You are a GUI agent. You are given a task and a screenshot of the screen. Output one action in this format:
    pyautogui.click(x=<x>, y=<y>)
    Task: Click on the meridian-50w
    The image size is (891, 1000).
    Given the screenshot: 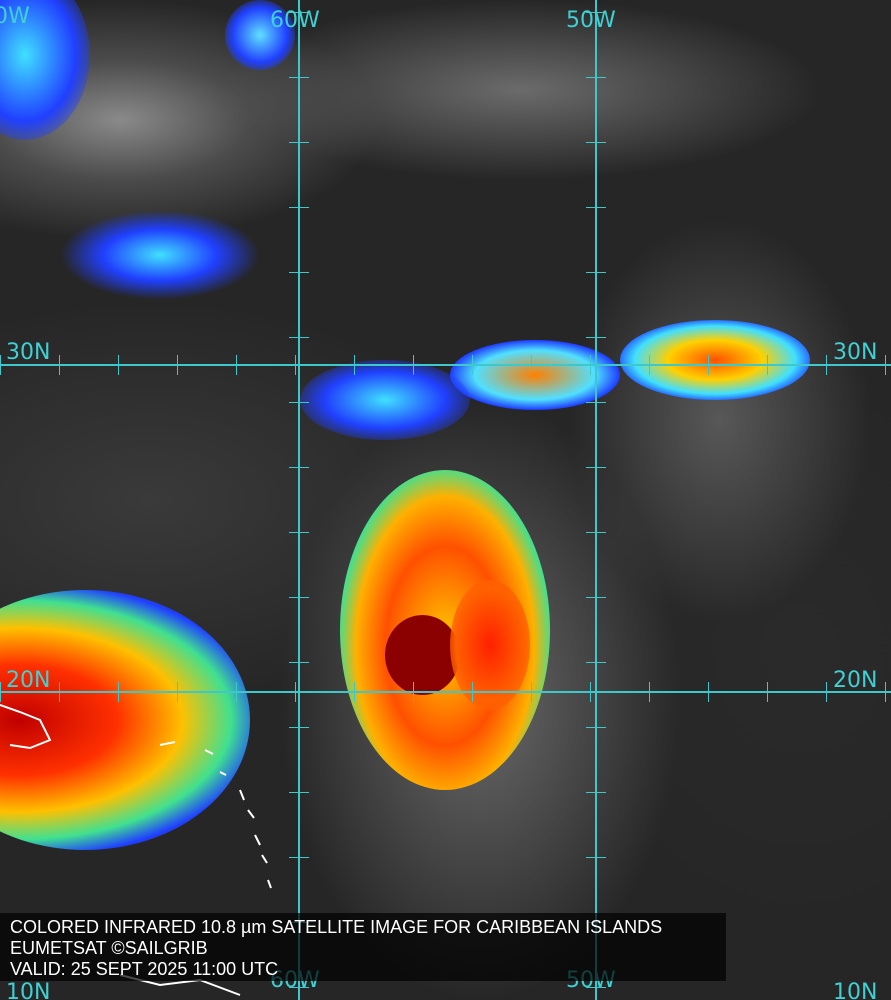 What is the action you would take?
    pyautogui.click(x=596, y=500)
    